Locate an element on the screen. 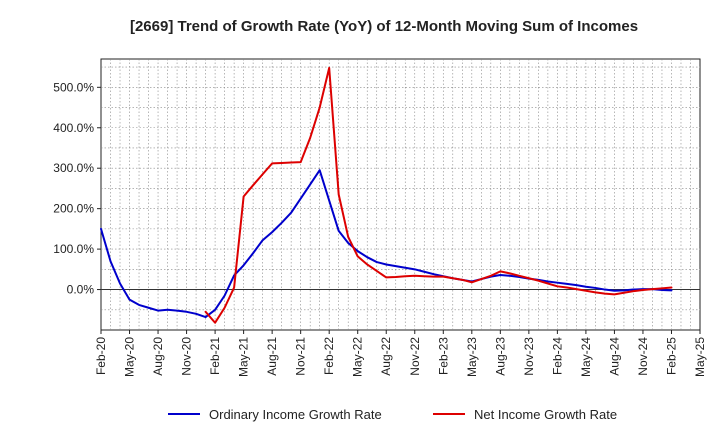 This screenshot has height=445, width=720. x-tick-label: Nov-22 is located at coordinates (415, 356).